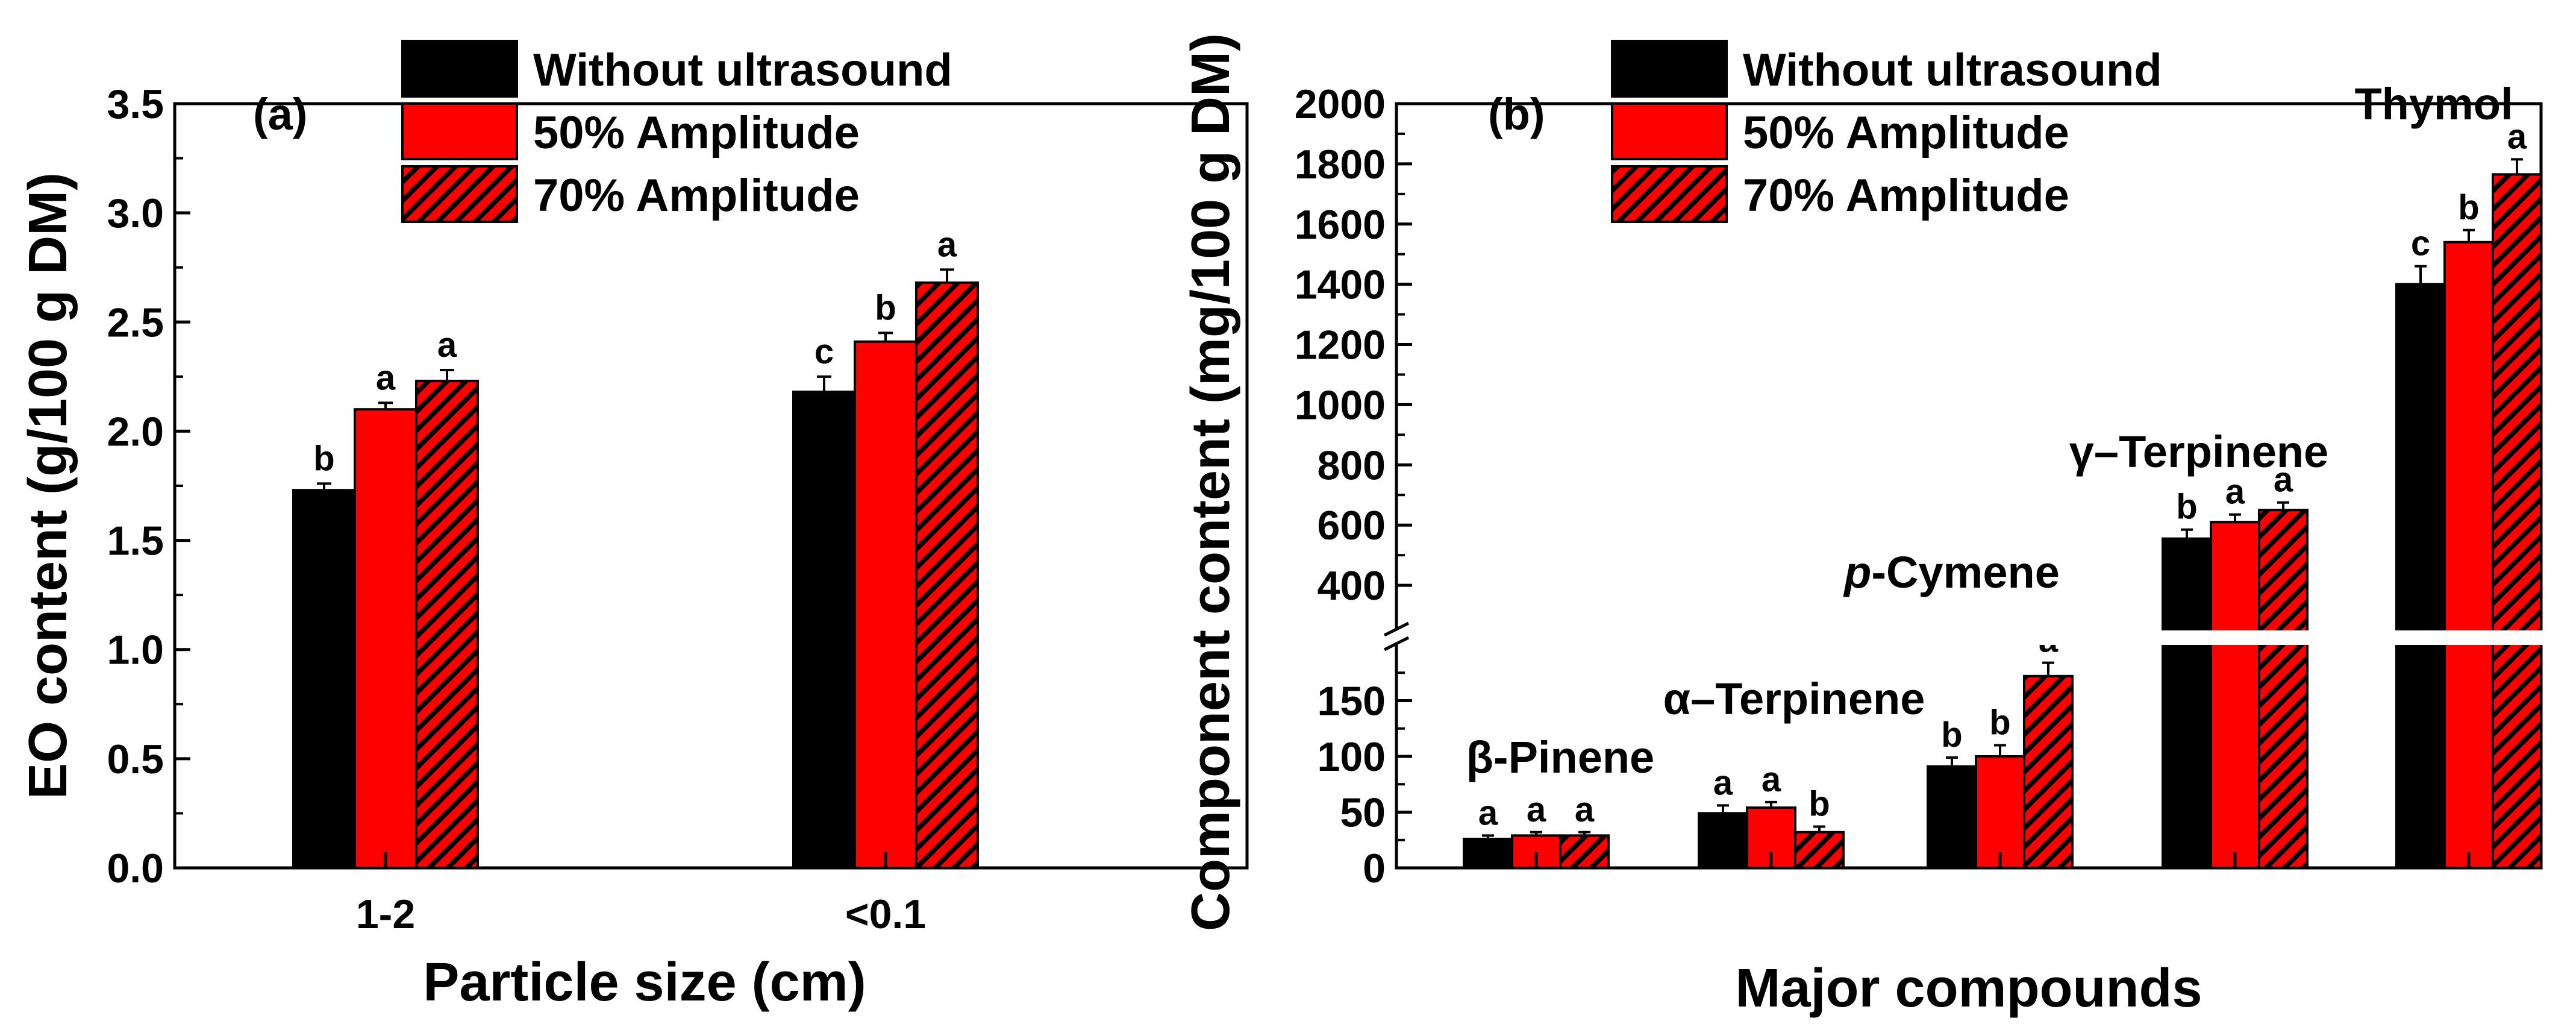 The image size is (2576, 1027). Describe the element at coordinates (386, 914) in the screenshot. I see `x-tick-label: 1-2` at that location.